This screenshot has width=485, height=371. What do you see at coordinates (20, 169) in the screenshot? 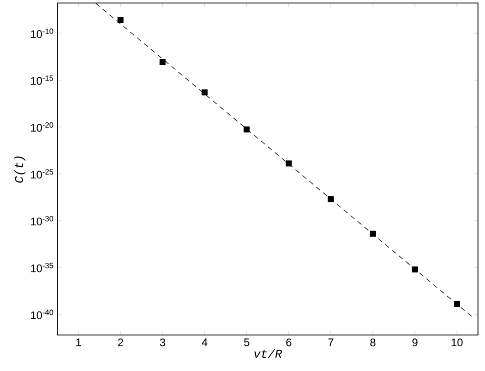
I see `y-axis-title: C(t)` at bounding box center [20, 169].